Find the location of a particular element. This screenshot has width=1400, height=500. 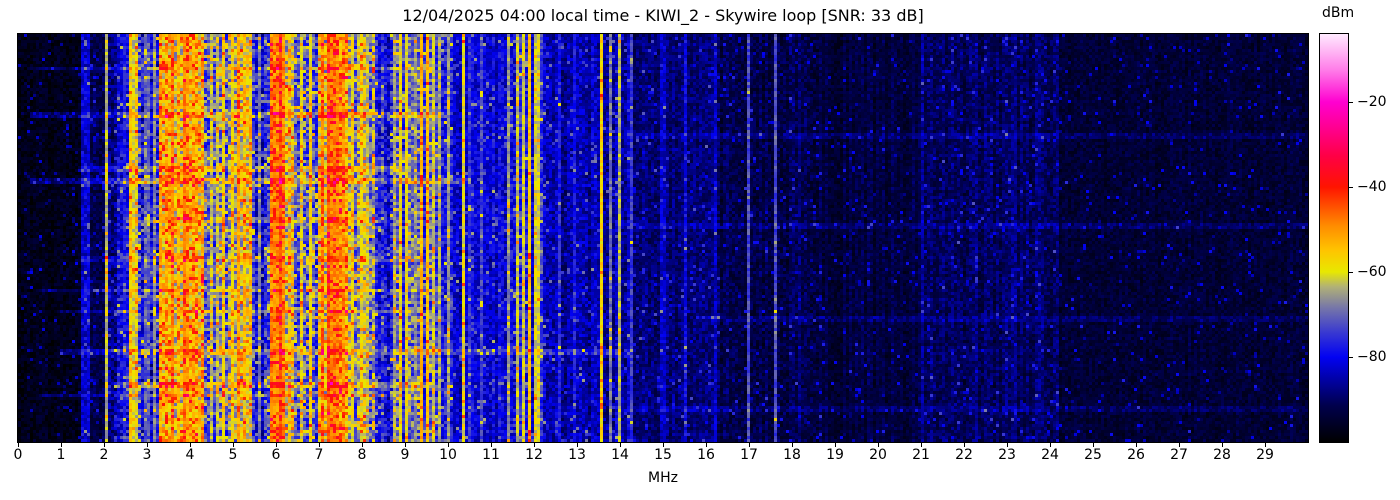

x-tick-label: 19 is located at coordinates (835, 455).